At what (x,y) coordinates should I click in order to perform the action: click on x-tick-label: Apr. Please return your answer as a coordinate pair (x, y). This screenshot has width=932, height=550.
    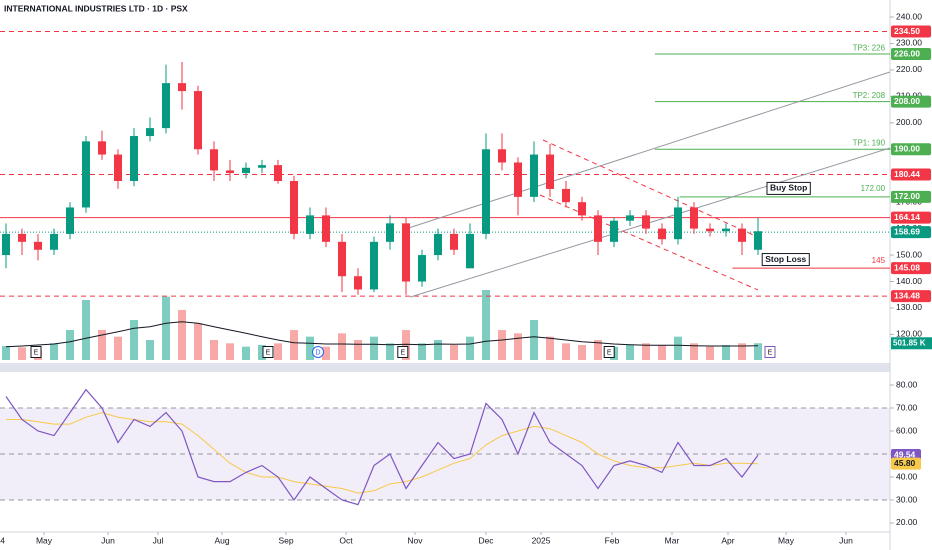
    Looking at the image, I should click on (727, 540).